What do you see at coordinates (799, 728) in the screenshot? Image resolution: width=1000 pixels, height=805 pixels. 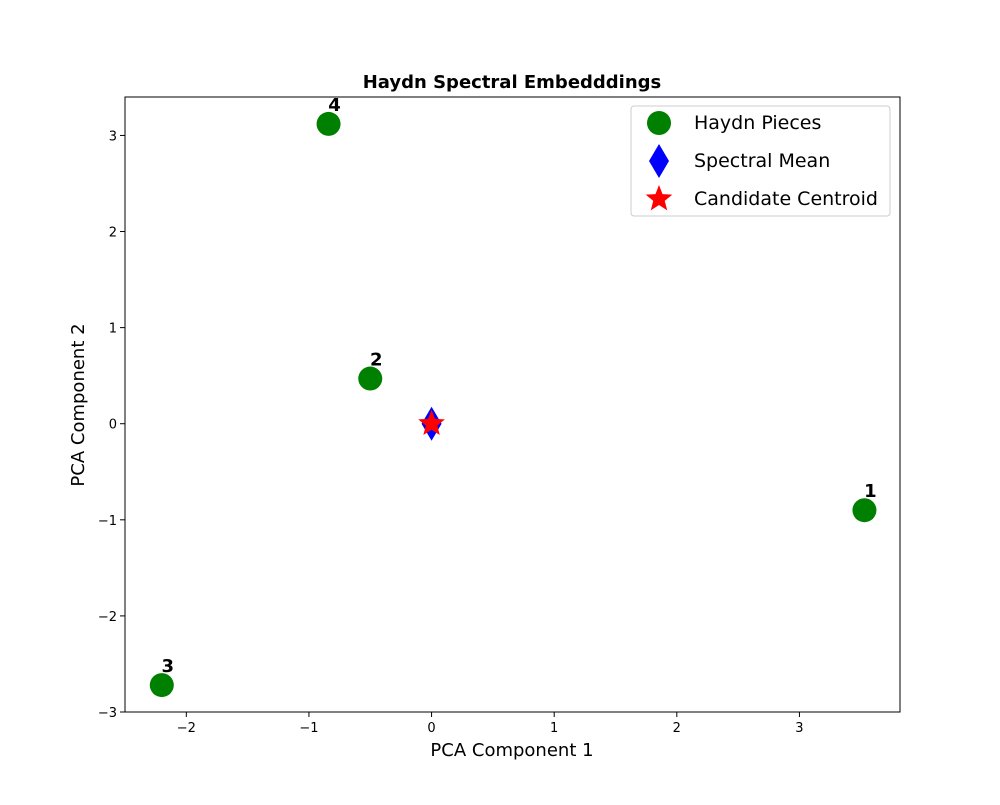 I see `x-tick-label: 3` at bounding box center [799, 728].